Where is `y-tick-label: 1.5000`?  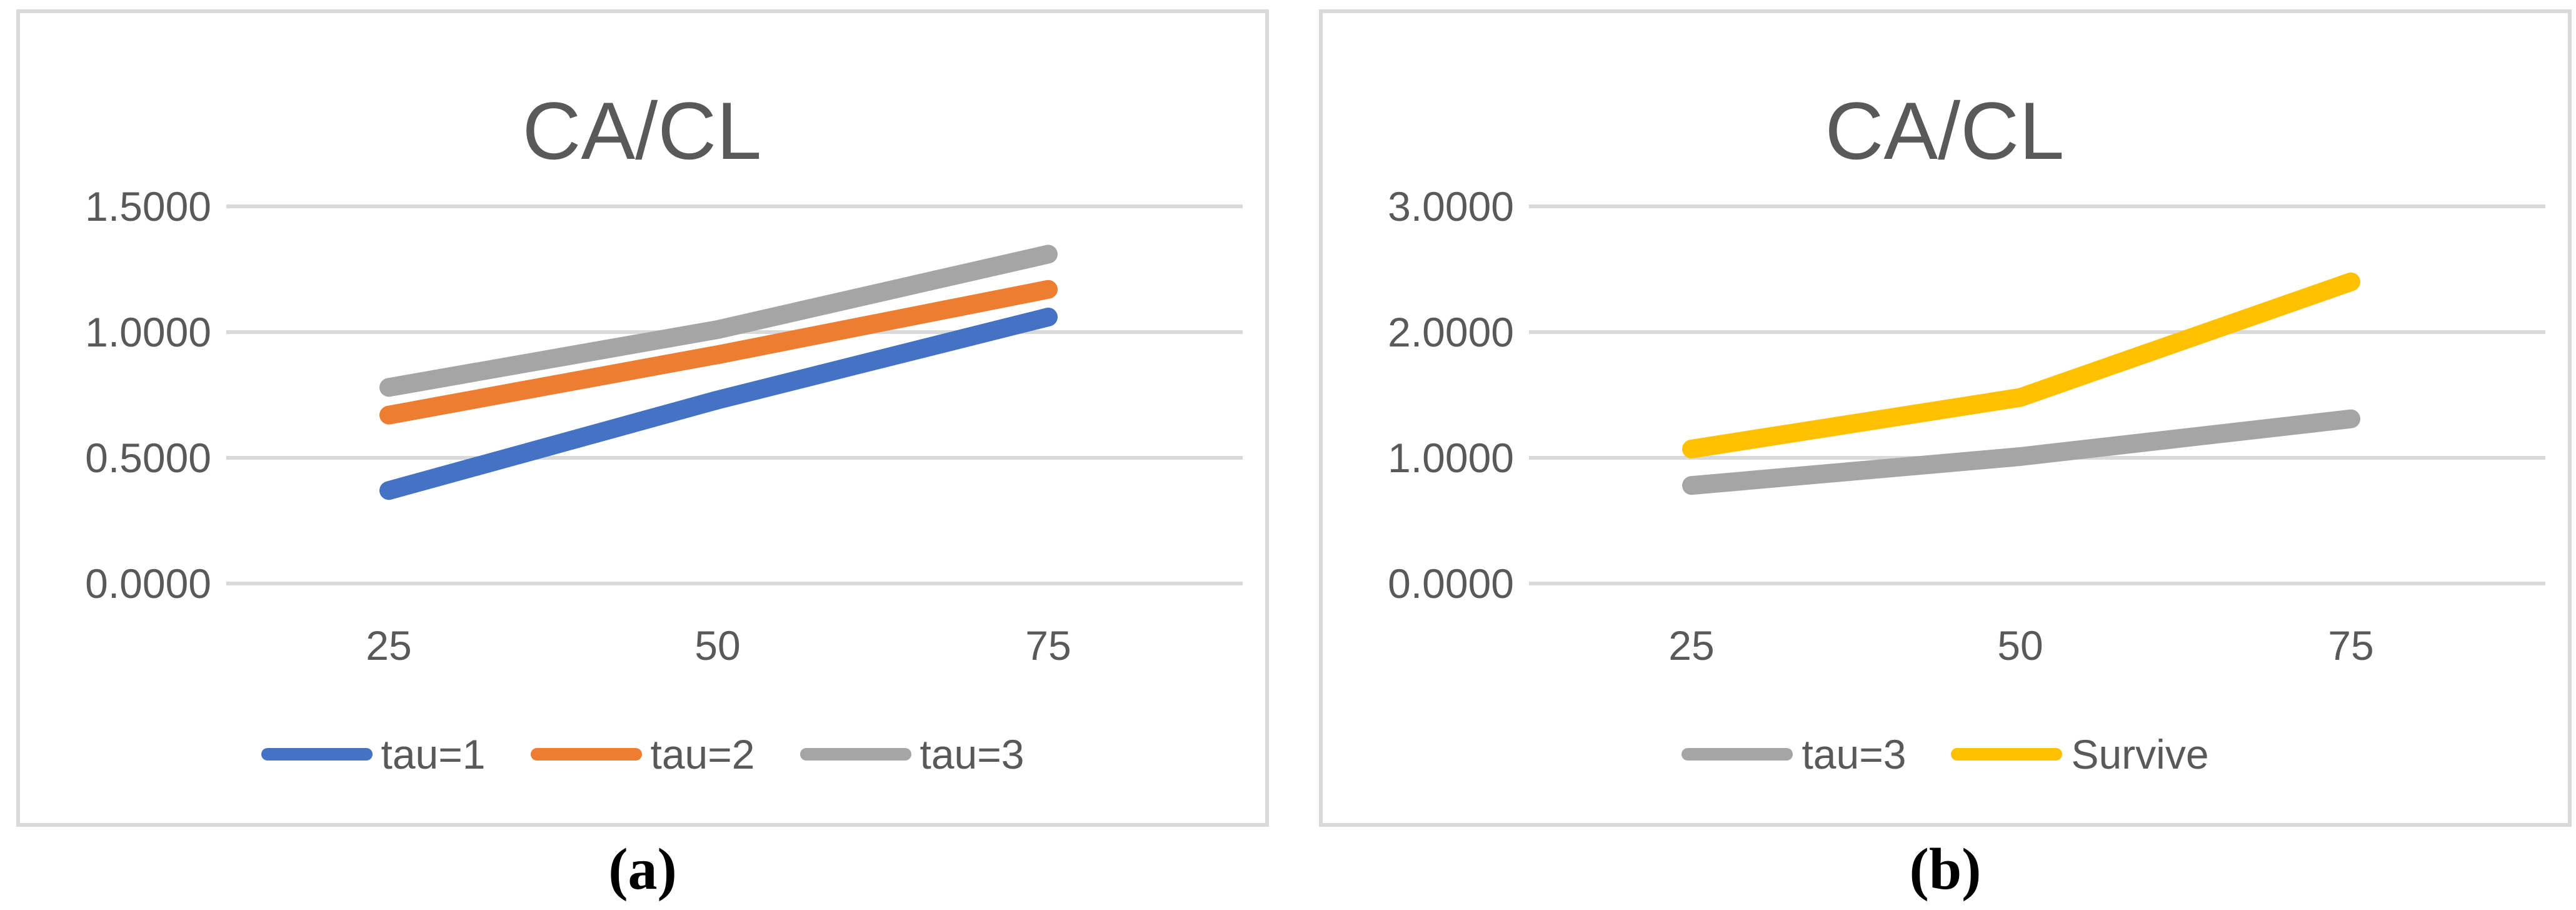 y-tick-label: 1.5000 is located at coordinates (148, 207).